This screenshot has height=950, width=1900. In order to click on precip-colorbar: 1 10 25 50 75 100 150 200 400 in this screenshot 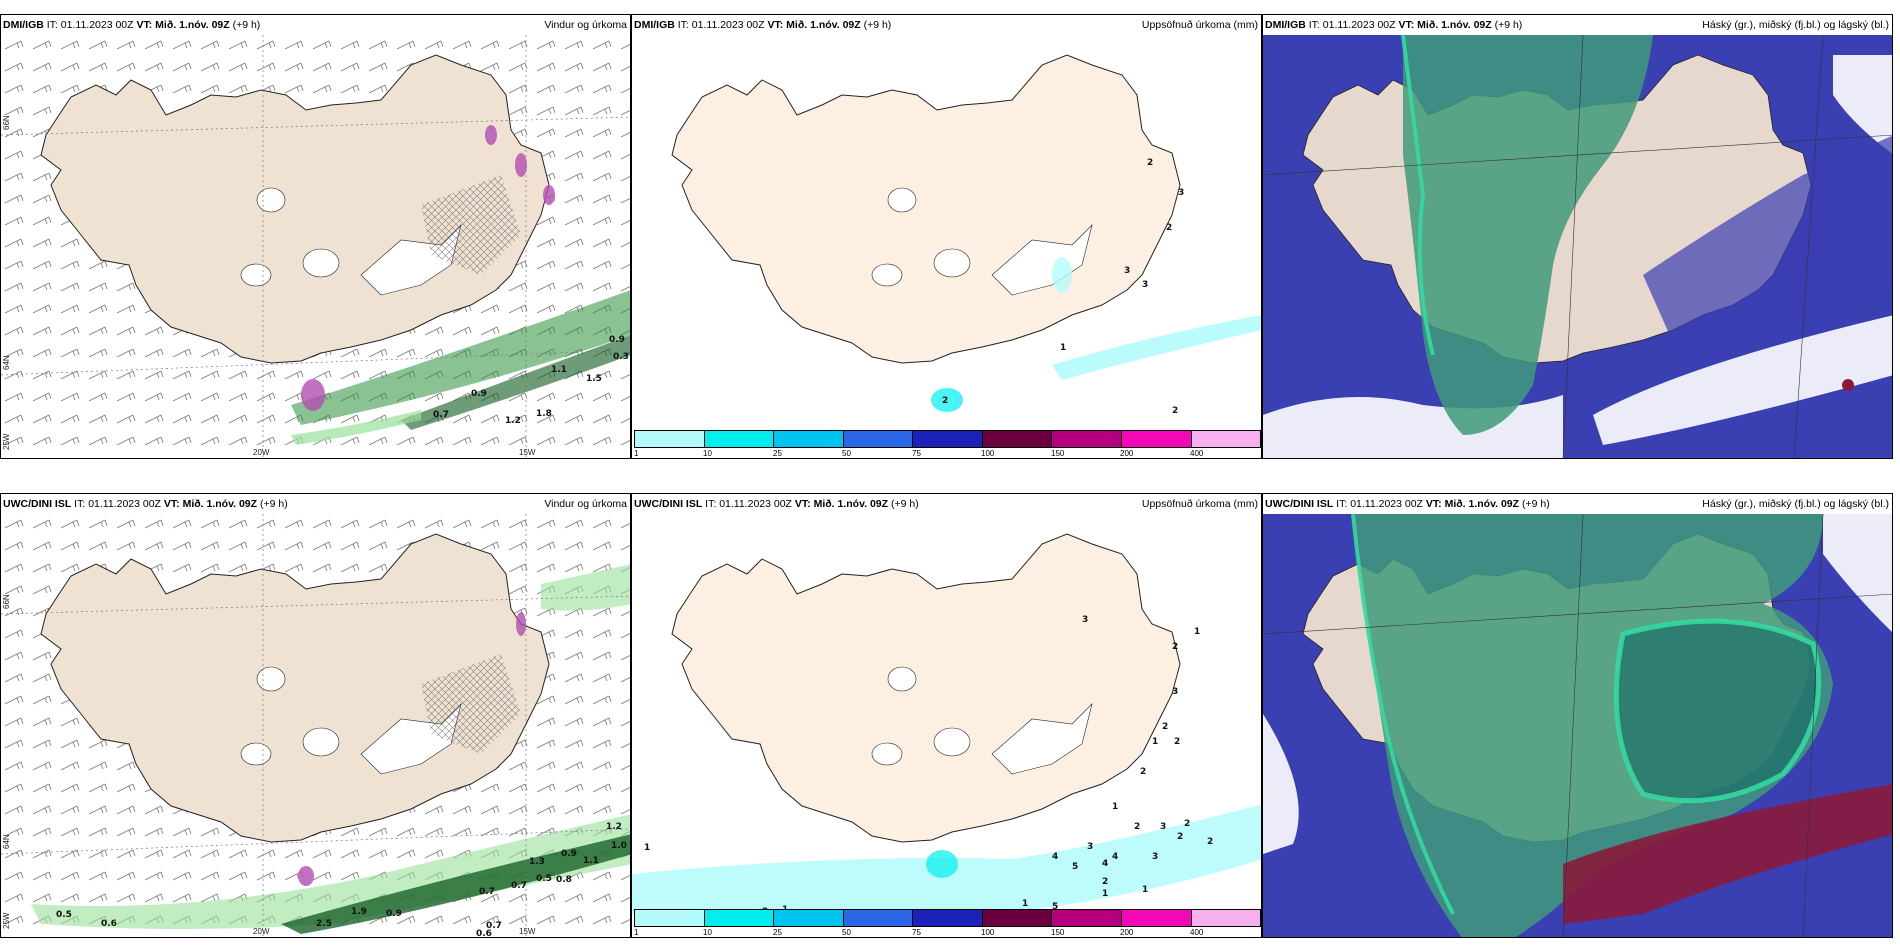, I will do `click(947, 444)`.